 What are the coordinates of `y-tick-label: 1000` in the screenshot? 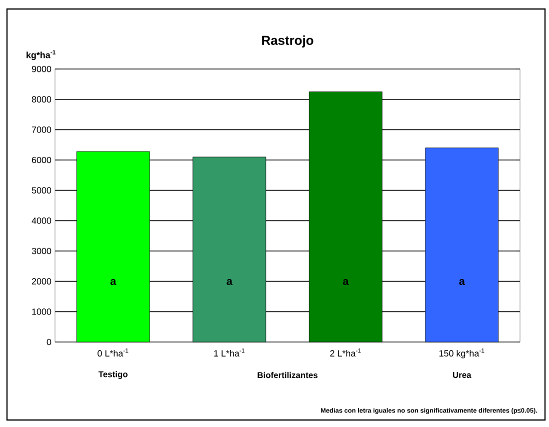 It's located at (42, 311).